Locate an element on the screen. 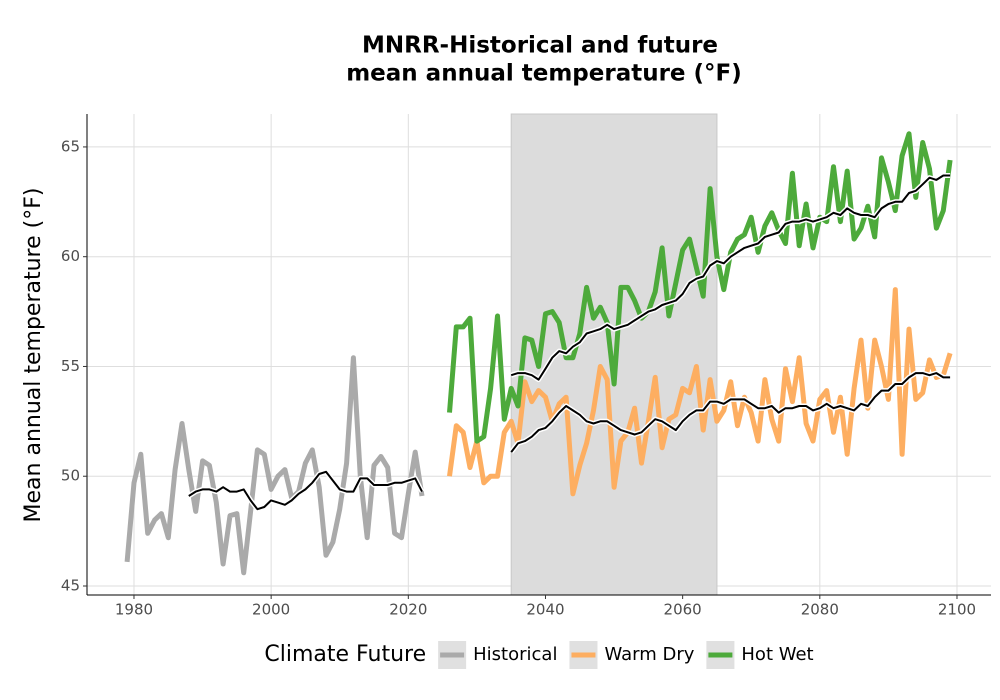  legend-item: Hot Wet is located at coordinates (760, 655).